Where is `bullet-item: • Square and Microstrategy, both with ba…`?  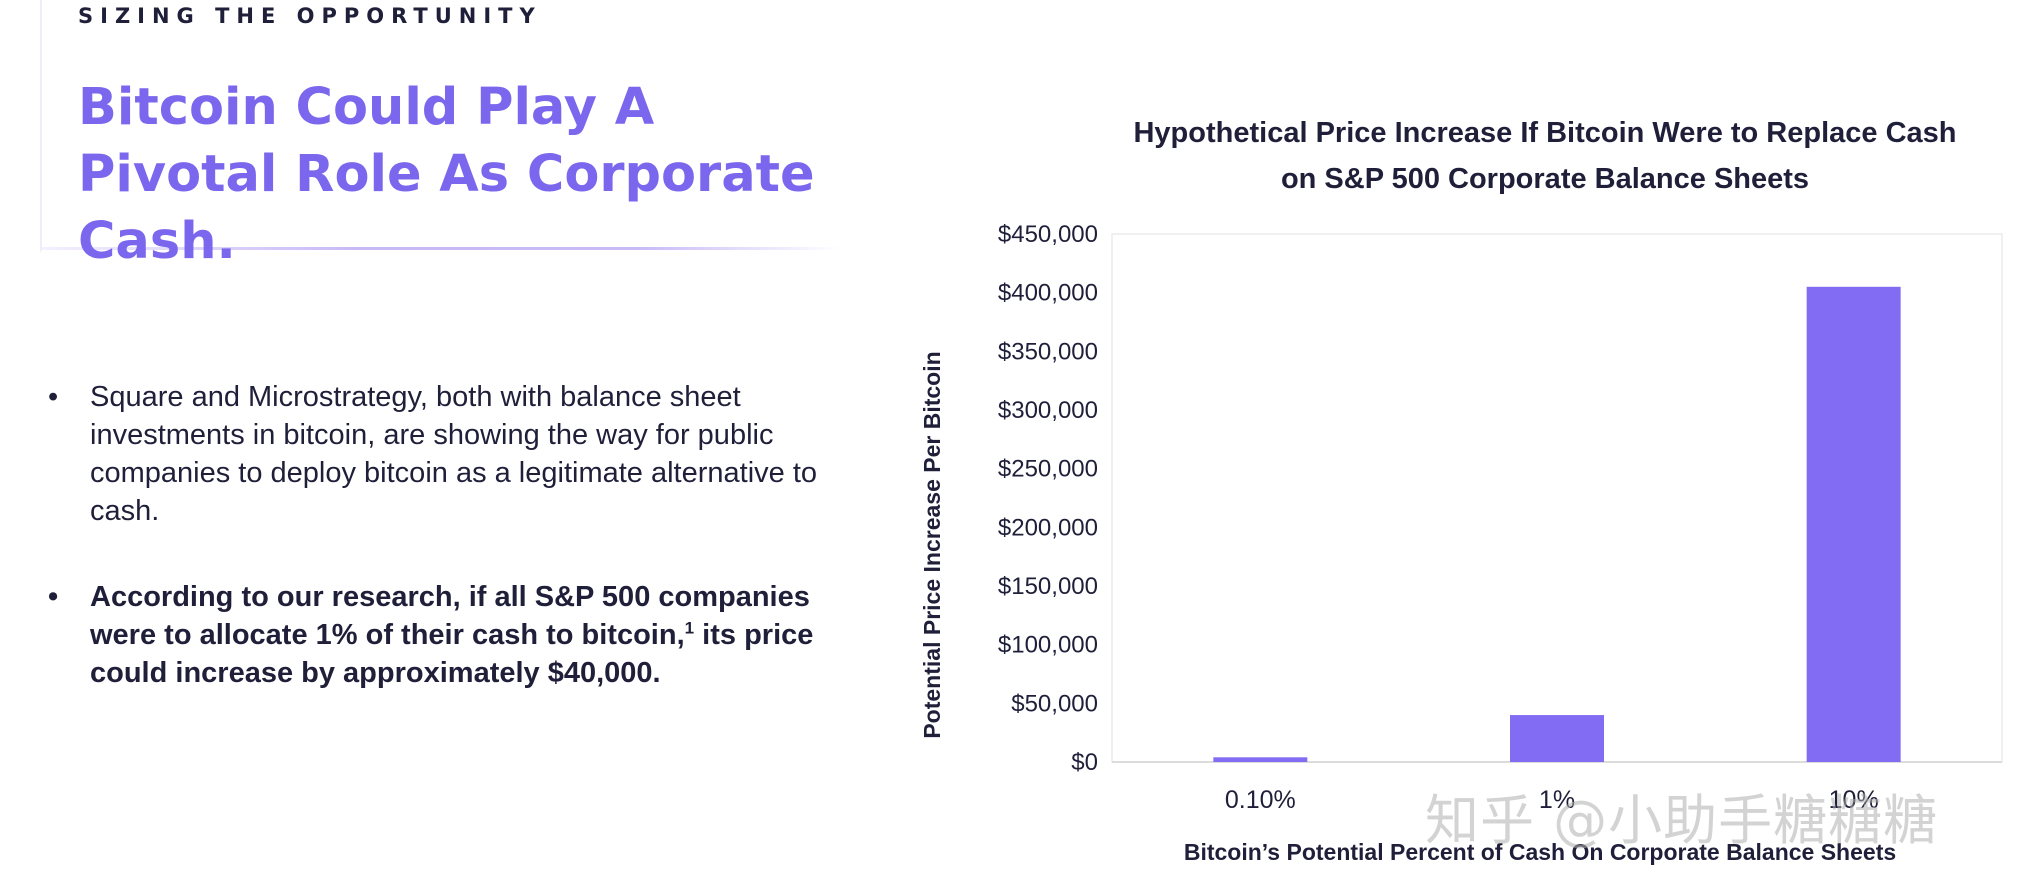 bullet-item: • Square and Microstrategy, both with ba… is located at coordinates (444, 454).